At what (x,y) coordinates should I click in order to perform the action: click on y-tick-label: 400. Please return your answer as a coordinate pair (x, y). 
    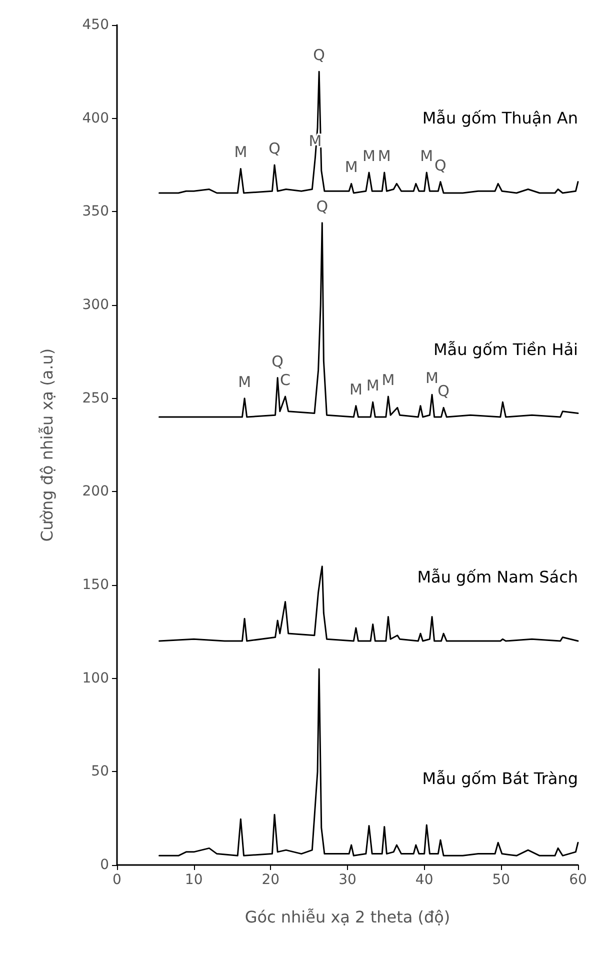
    Looking at the image, I should click on (95, 118).